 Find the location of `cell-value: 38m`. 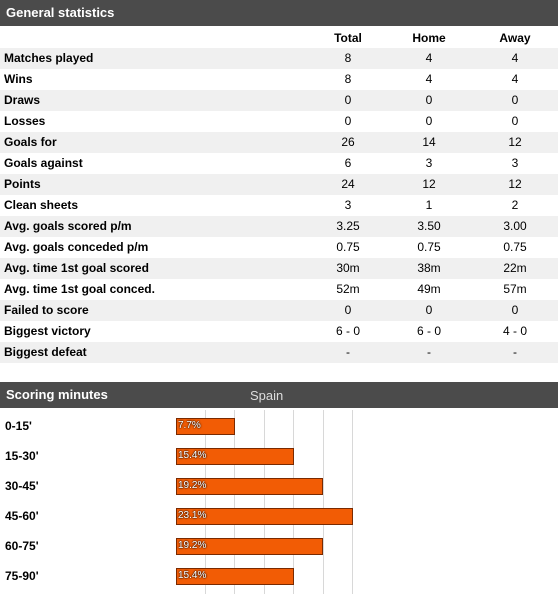

cell-value: 38m is located at coordinates (429, 268).